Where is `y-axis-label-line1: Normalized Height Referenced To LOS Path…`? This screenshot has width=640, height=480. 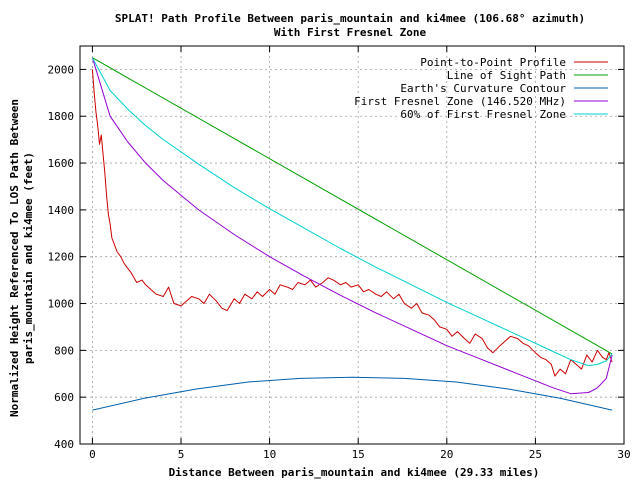 y-axis-label-line1: Normalized Height Referenced To LOS Path… is located at coordinates (14, 258).